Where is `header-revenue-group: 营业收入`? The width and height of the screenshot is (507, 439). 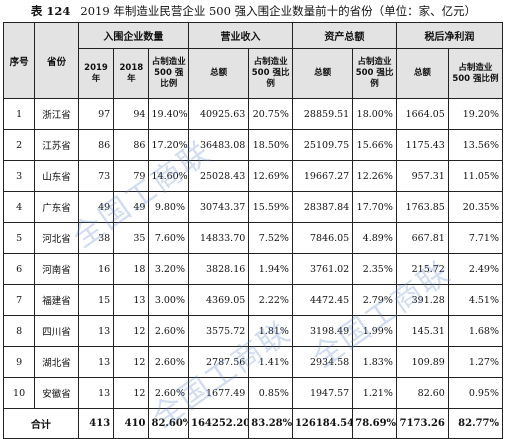 header-revenue-group: 营业收入 is located at coordinates (240, 35).